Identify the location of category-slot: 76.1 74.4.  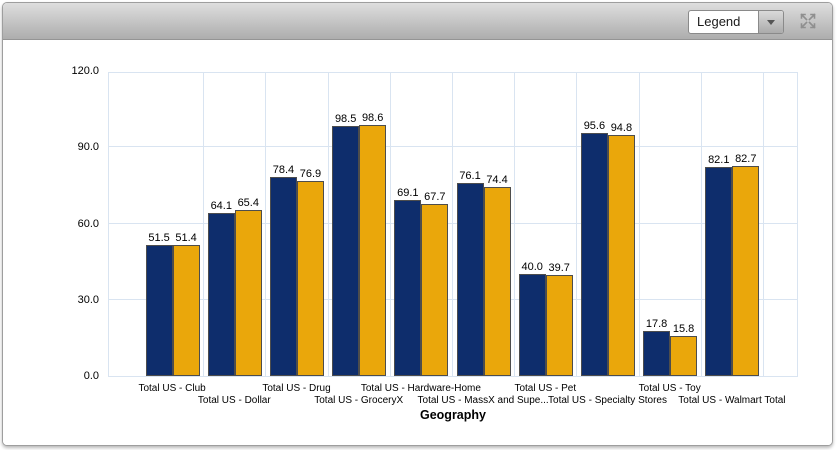
(484, 224).